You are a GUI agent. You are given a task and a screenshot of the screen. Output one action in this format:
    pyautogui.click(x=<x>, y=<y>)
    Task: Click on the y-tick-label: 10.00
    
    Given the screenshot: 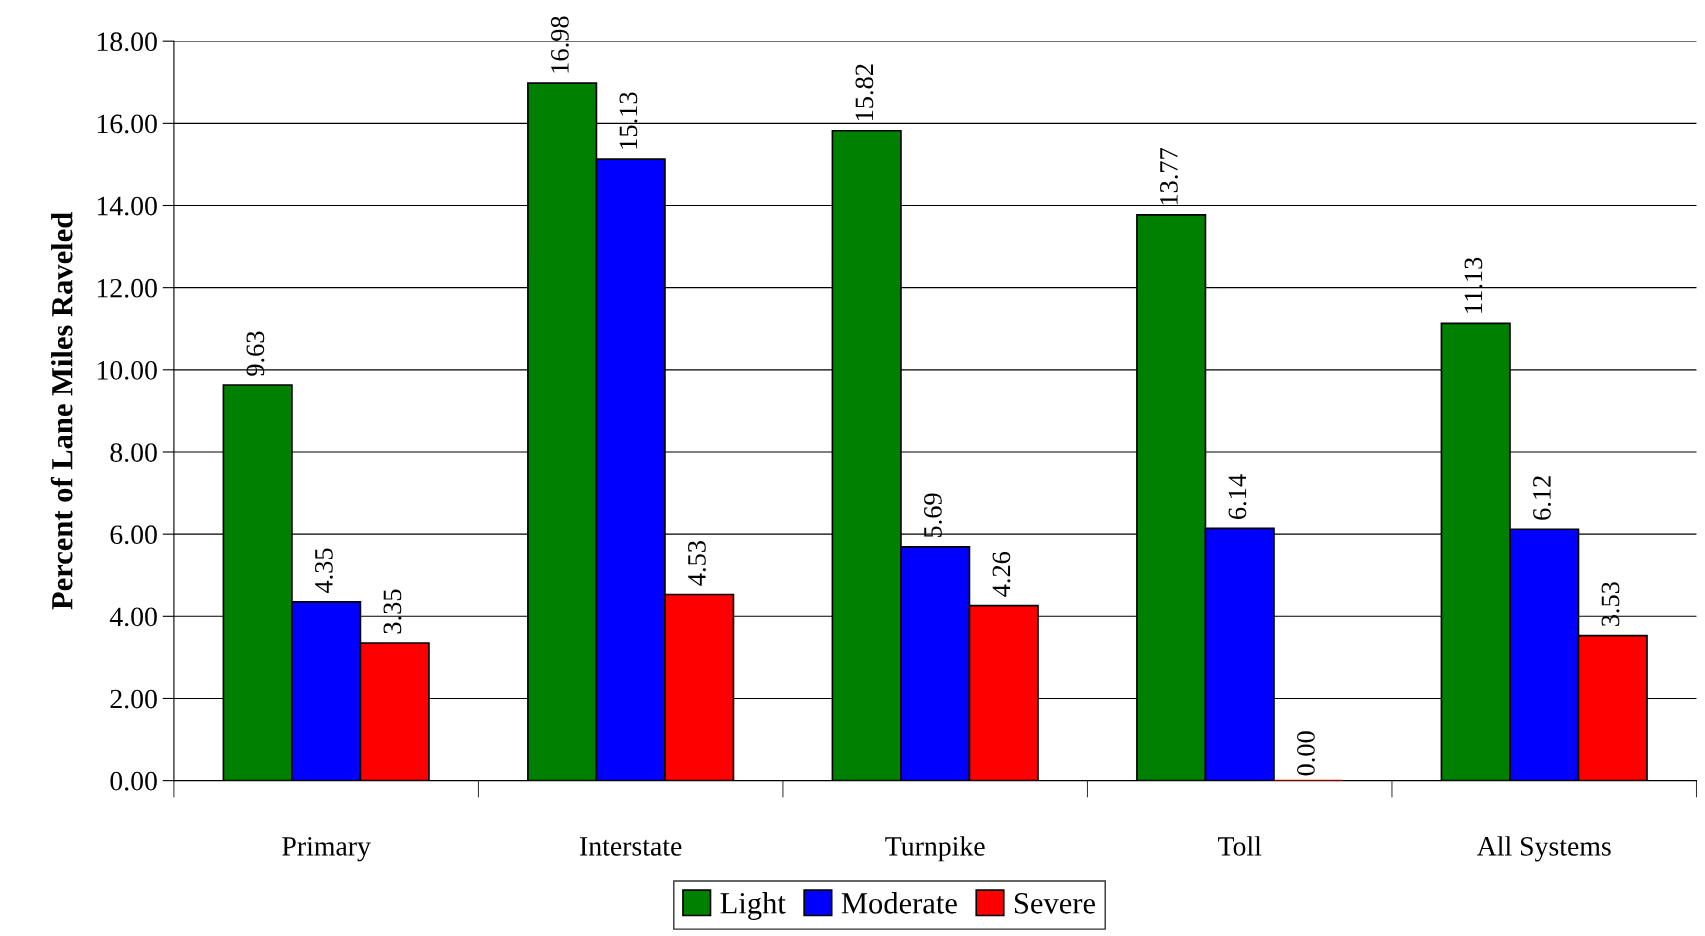 What is the action you would take?
    pyautogui.click(x=127, y=370)
    